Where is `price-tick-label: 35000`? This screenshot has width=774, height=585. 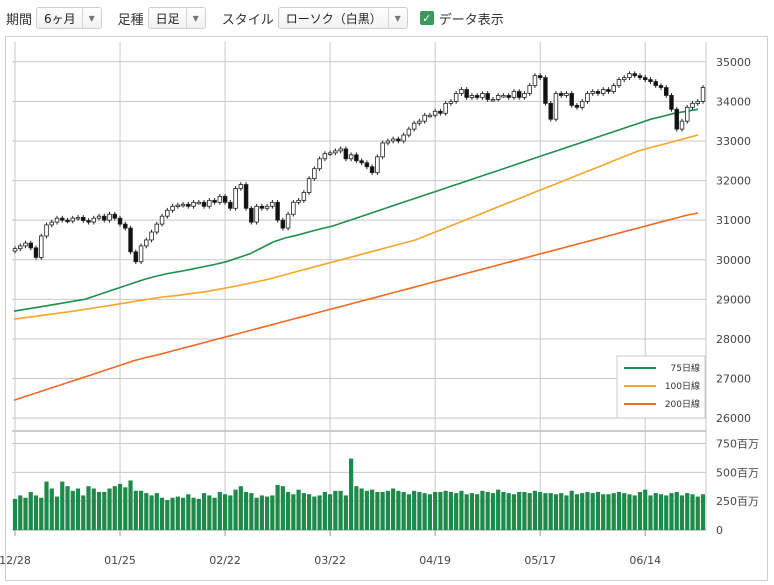 price-tick-label: 35000 is located at coordinates (733, 62).